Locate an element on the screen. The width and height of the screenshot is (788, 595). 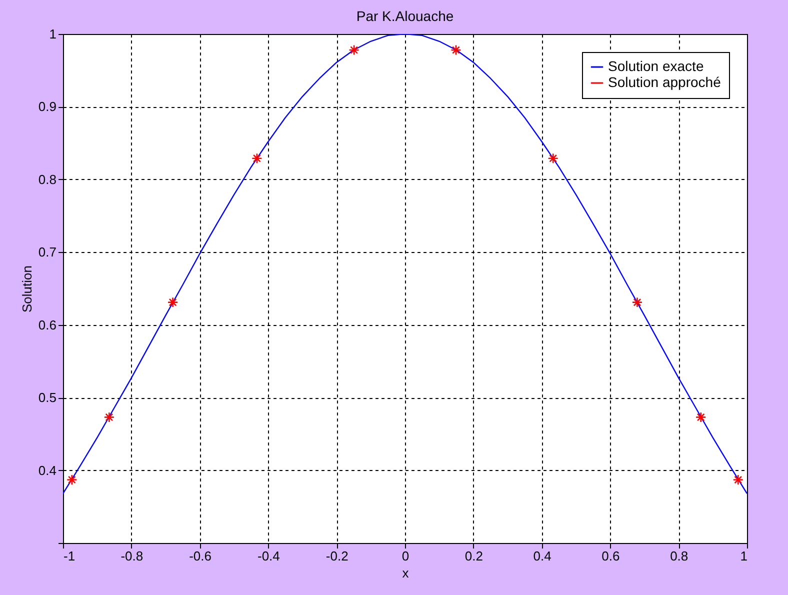
x-tick-label: 1 is located at coordinates (744, 556).